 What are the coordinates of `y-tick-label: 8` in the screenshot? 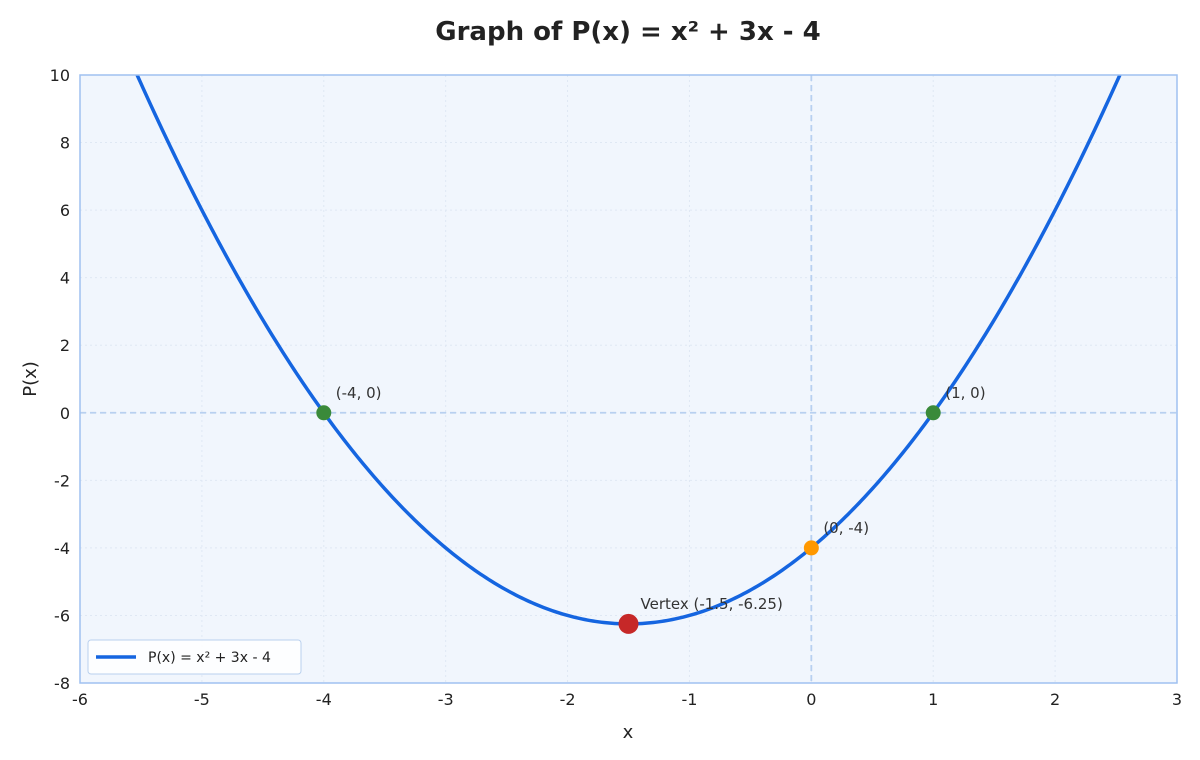 It's located at (65, 143).